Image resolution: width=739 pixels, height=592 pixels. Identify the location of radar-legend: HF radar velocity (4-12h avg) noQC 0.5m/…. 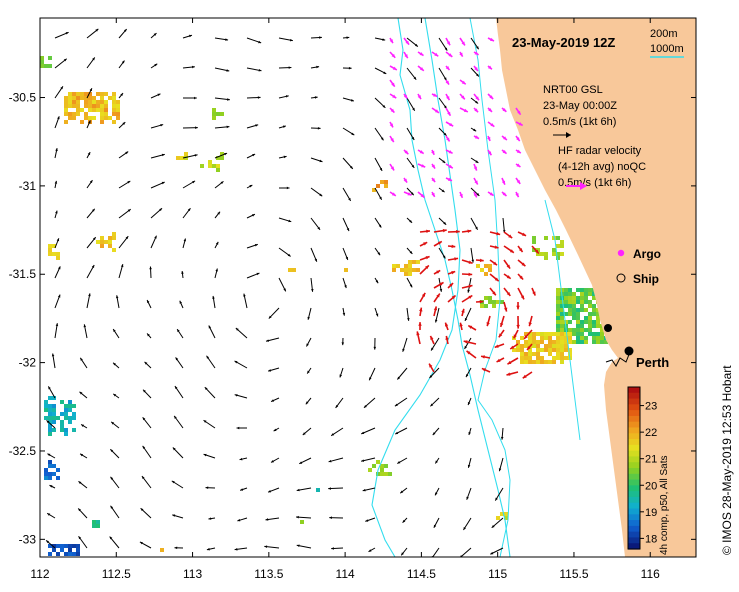
(602, 167).